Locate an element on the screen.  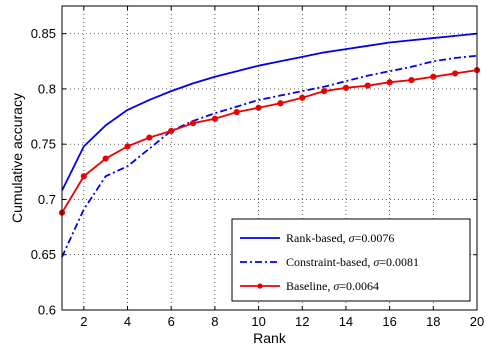
x-tick-label: 18 is located at coordinates (433, 321).